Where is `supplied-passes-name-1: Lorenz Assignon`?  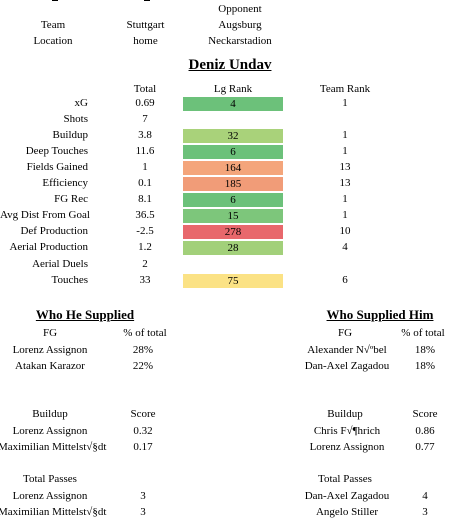
supplied-passes-name-1: Lorenz Assignon is located at coordinates (50, 496).